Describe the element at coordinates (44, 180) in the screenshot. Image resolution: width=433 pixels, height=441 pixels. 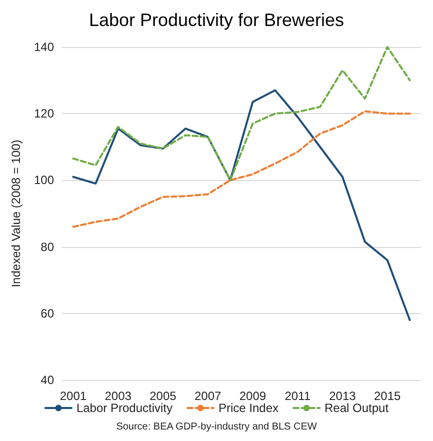
I see `y-tick-label: 100` at that location.